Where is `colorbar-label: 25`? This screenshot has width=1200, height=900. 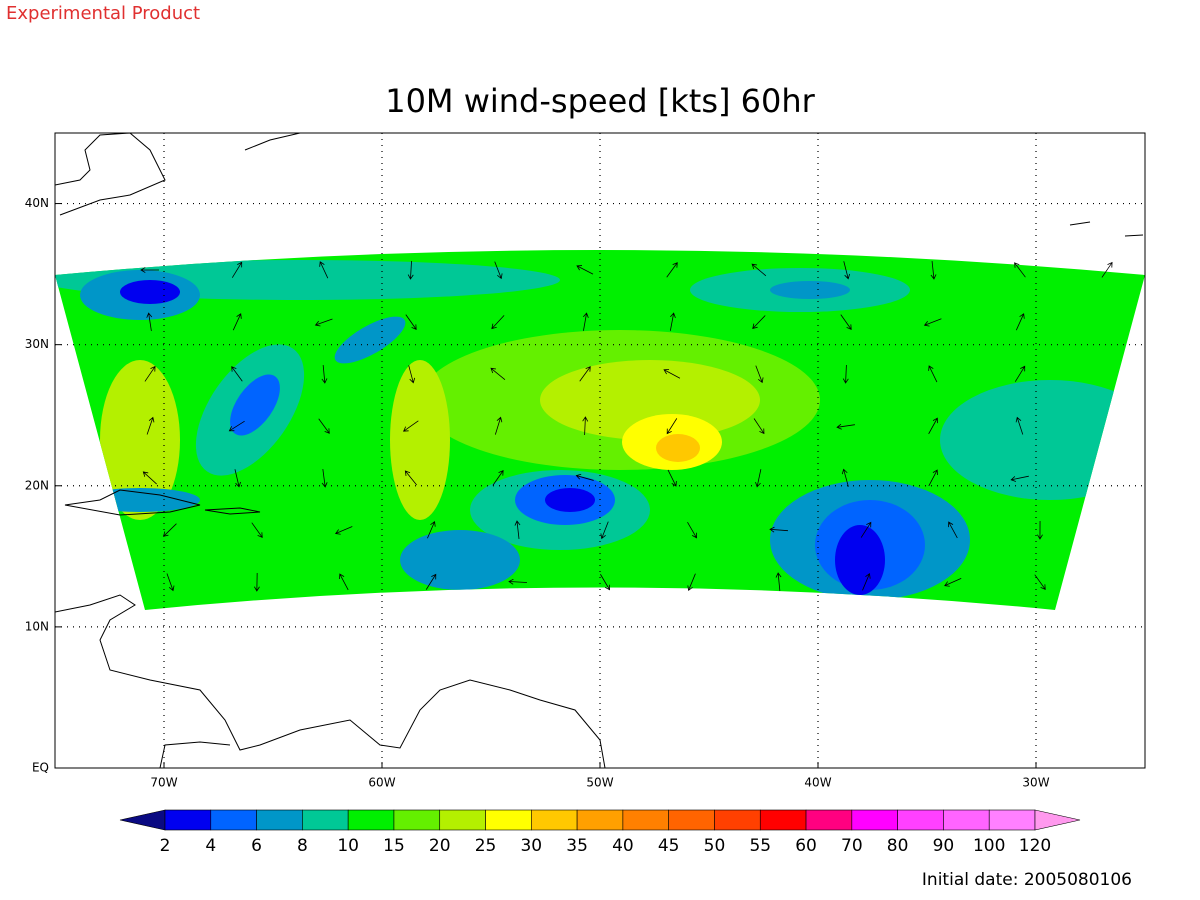 colorbar-label: 25 is located at coordinates (486, 846).